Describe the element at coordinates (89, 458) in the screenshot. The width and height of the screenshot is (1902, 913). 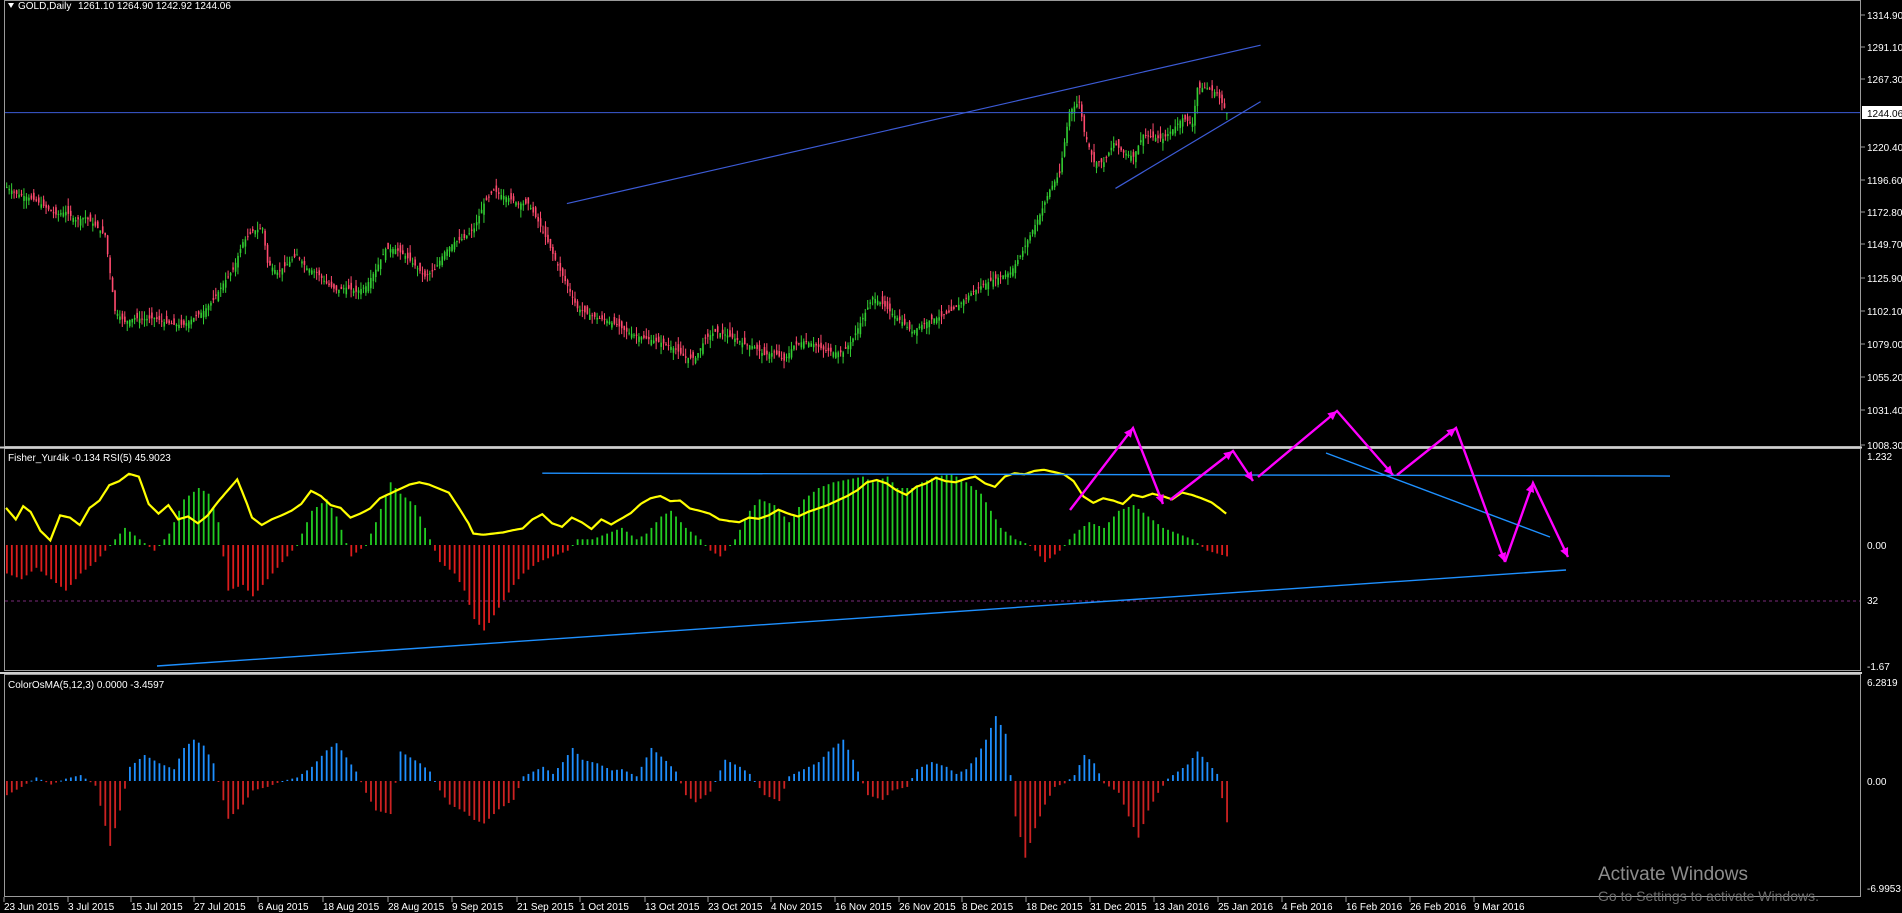
I see `fisher-panel-title: Fisher_Yur4ik -0.134 RSI(5) 45.9023` at that location.